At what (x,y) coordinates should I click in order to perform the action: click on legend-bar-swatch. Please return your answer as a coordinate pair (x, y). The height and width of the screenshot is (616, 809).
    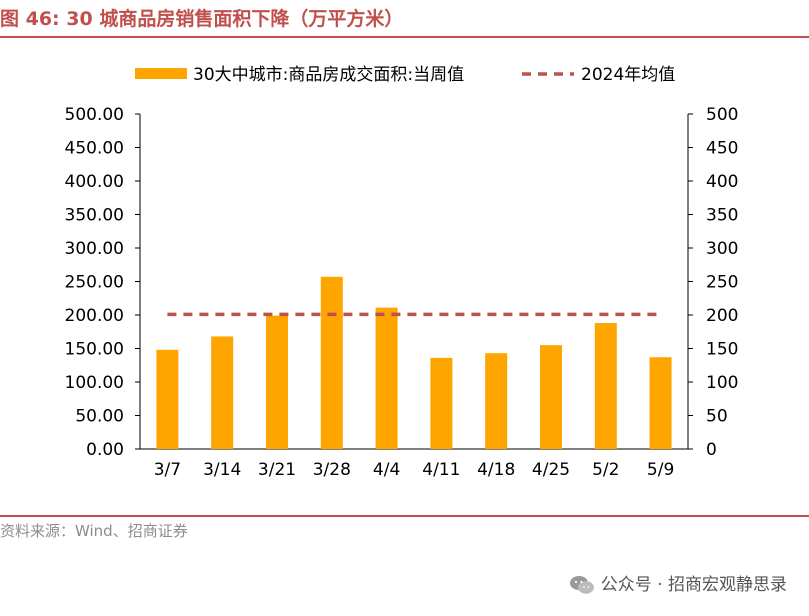
    Looking at the image, I should click on (161, 73).